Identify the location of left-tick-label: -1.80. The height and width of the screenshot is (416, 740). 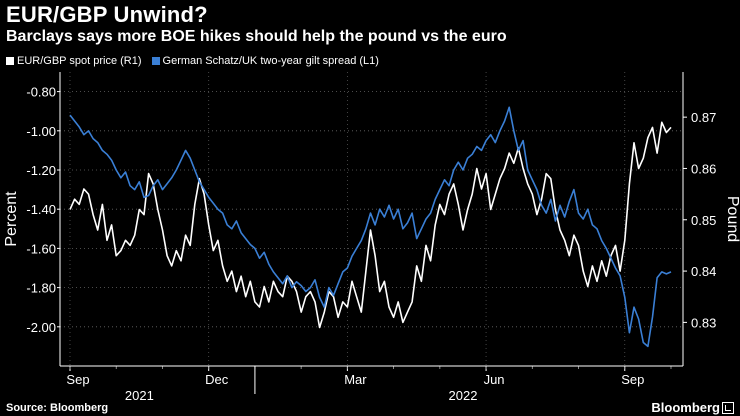
(41, 288).